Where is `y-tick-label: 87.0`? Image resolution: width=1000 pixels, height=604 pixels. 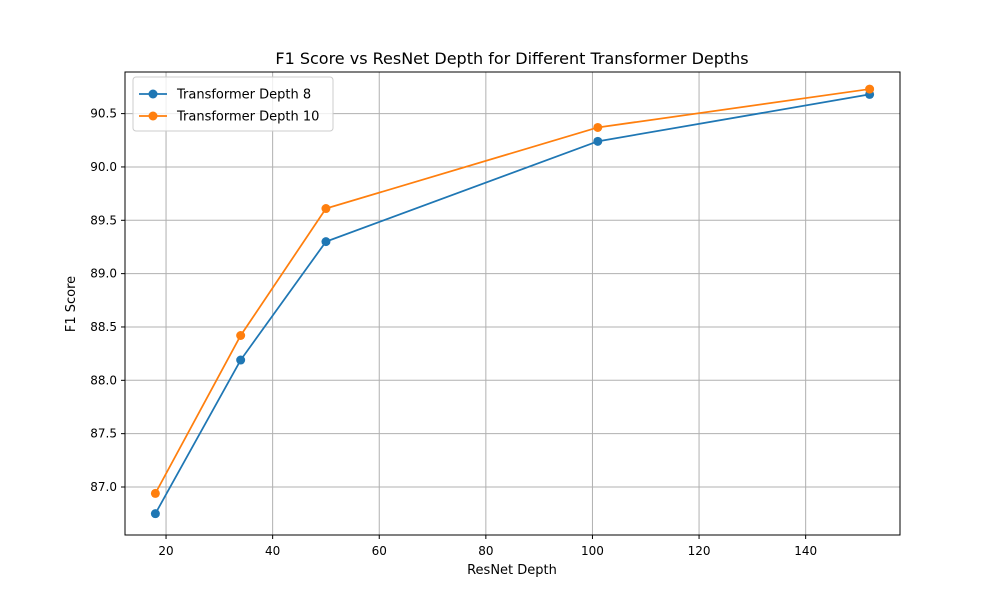 y-tick-label: 87.0 is located at coordinates (103, 487).